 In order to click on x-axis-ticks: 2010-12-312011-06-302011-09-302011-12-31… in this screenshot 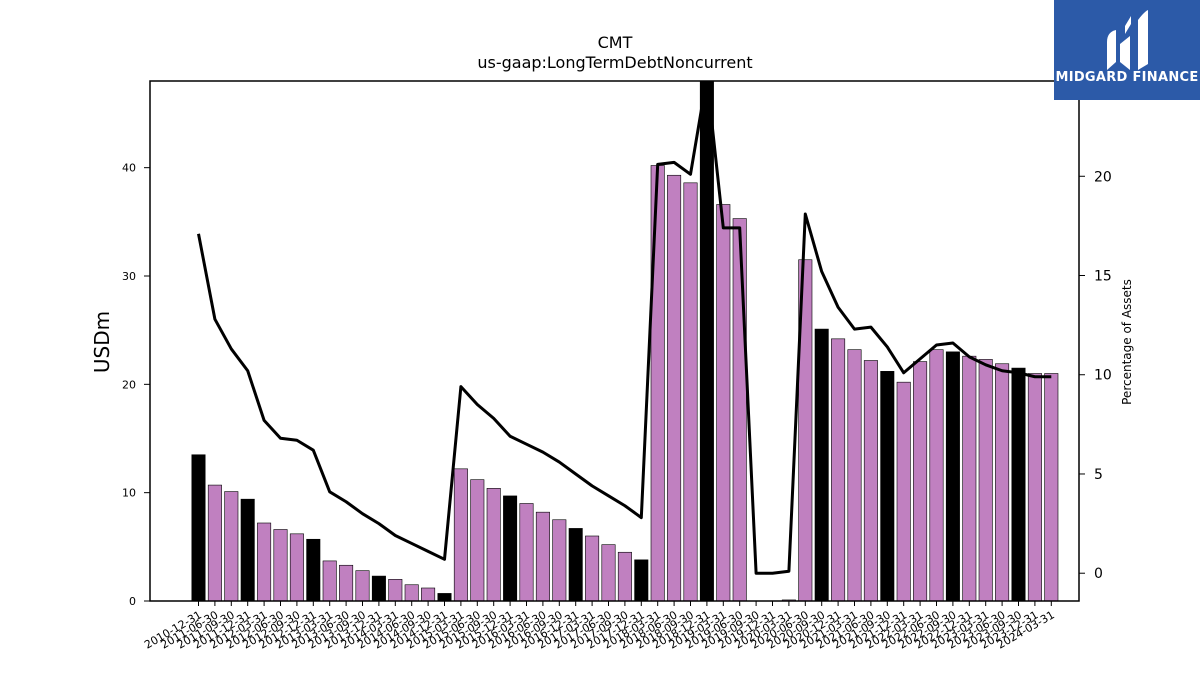, I will do `click(599, 626)`.